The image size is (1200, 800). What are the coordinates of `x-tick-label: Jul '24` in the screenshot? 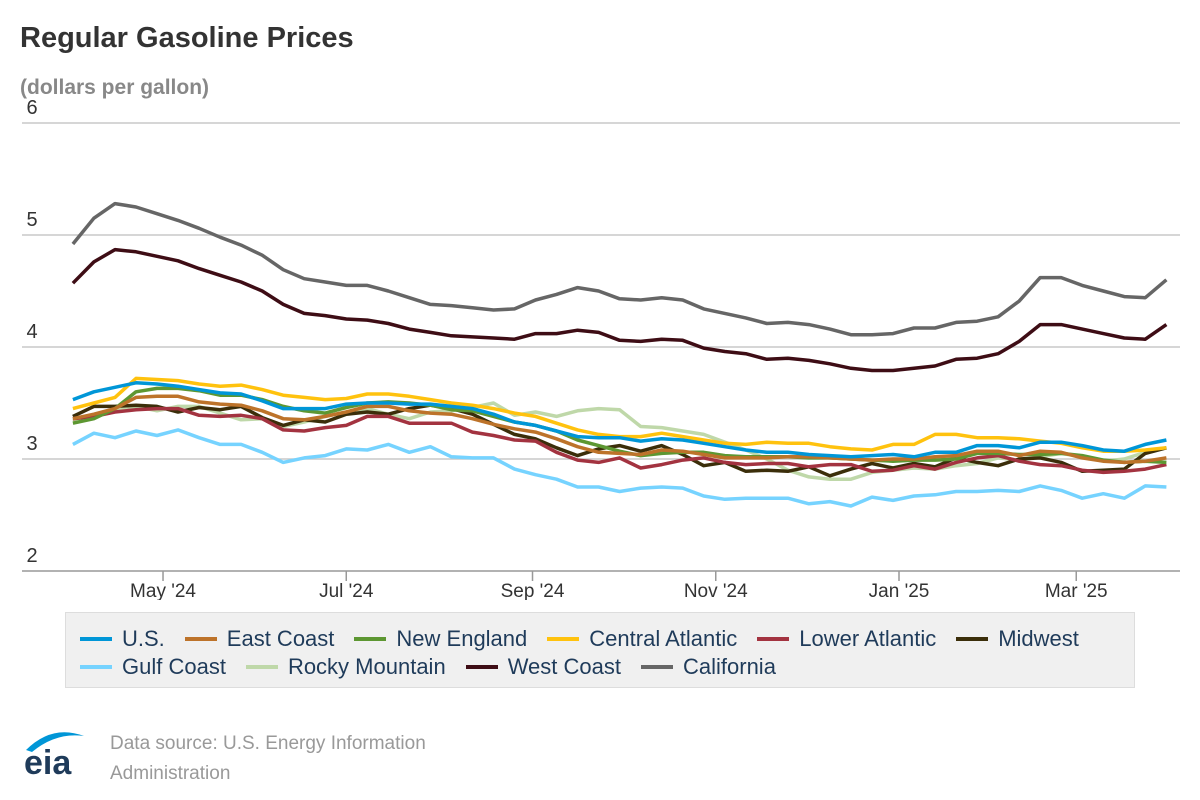 It's located at (346, 590).